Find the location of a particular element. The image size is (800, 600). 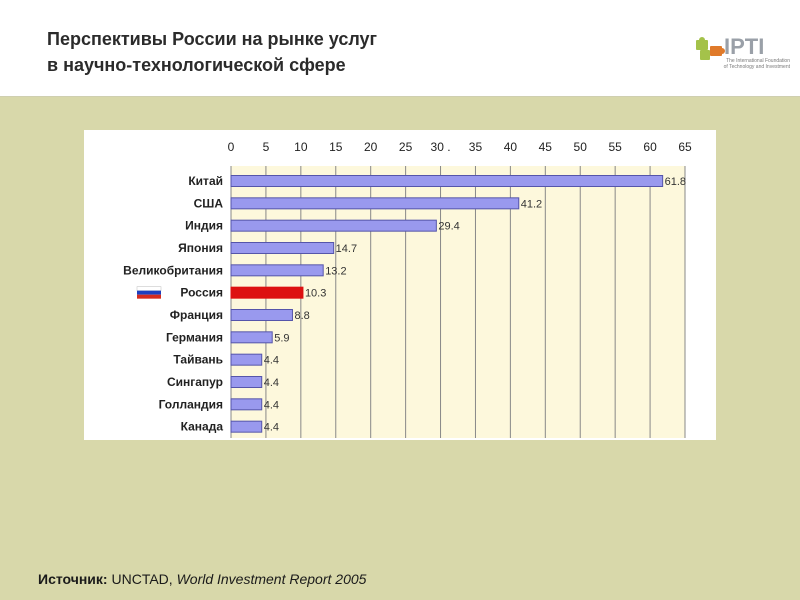

logo-subtitle-line-2: of Technology and Investment is located at coordinates (756, 67).